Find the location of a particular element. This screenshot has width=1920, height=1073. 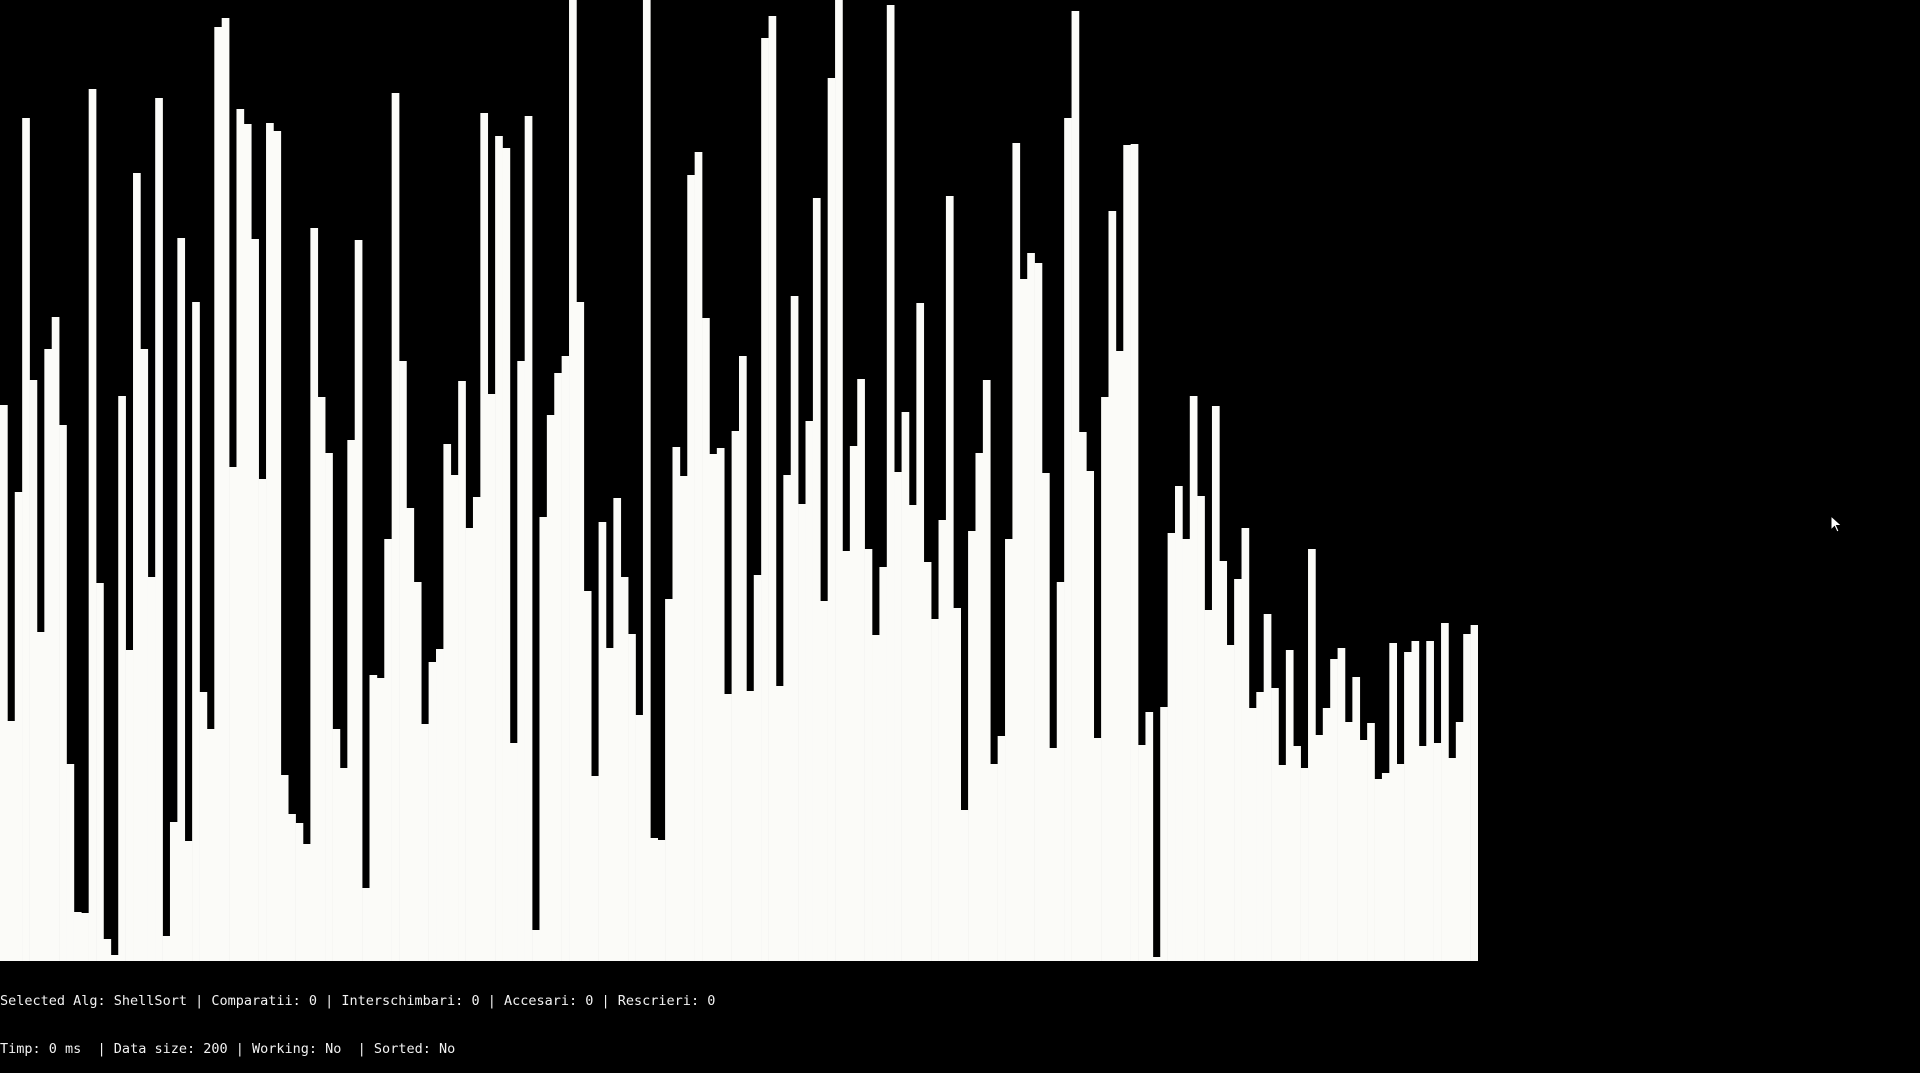

interschimbari-label: | Interschimbari: is located at coordinates (394, 1001).